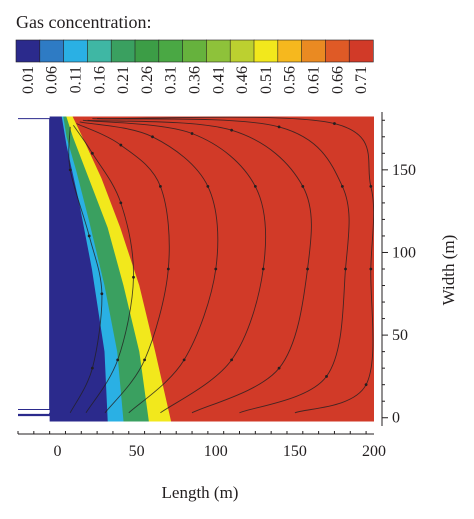 This screenshot has width=474, height=519. I want to click on x-axis: 0 50 100 150 200, so click(201, 445).